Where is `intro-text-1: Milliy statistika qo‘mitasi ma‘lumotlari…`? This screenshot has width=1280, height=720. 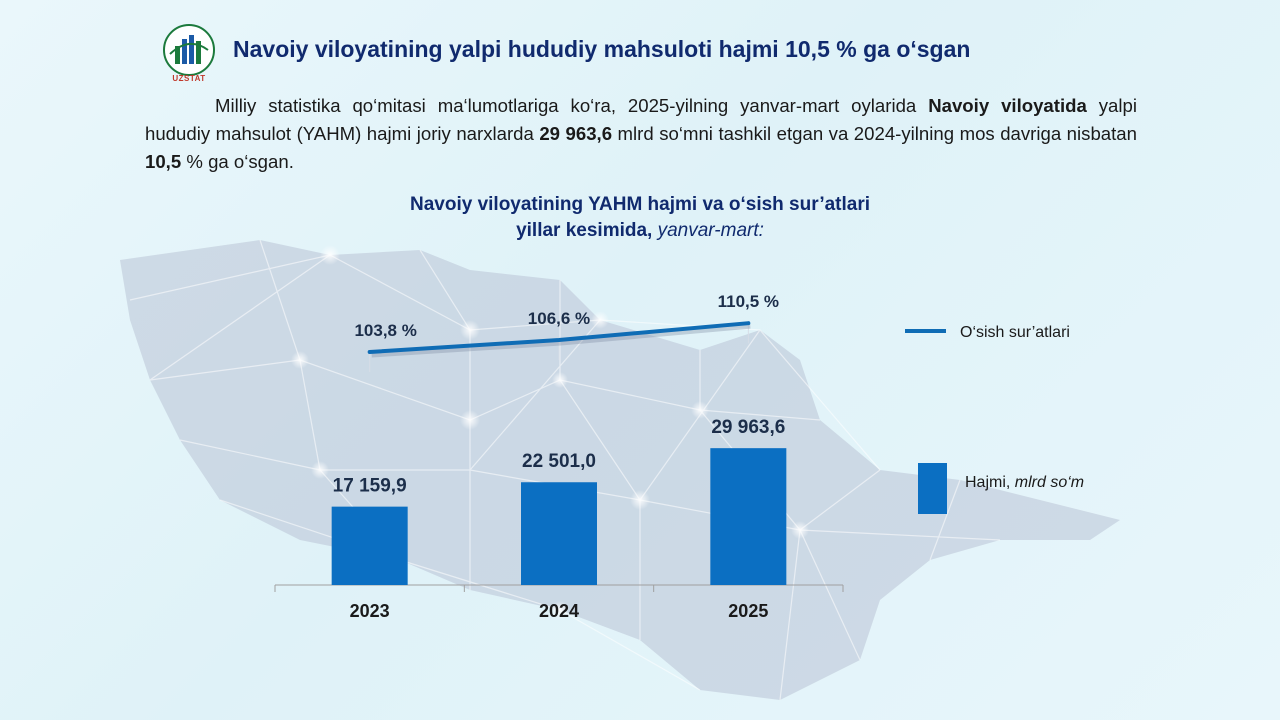 intro-text-1: Milliy statistika qo‘mitasi ma‘lumotlari… is located at coordinates (572, 105).